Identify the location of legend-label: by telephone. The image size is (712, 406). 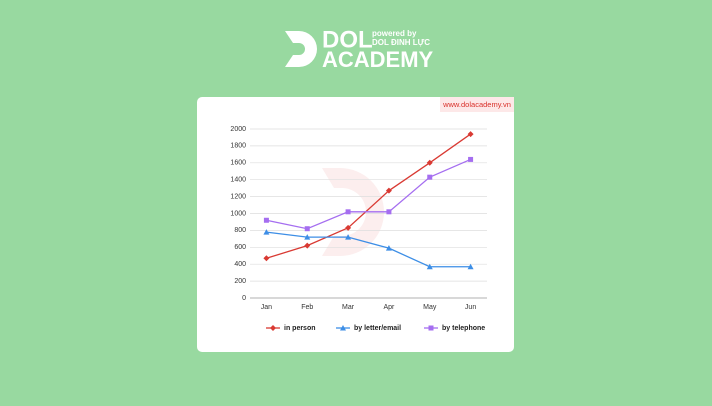
(463, 328).